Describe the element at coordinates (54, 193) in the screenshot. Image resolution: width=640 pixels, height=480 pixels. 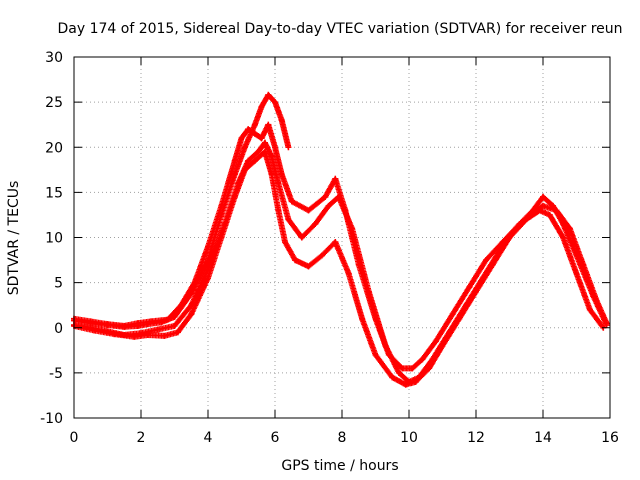
I see `y-tick-label: 15` at that location.